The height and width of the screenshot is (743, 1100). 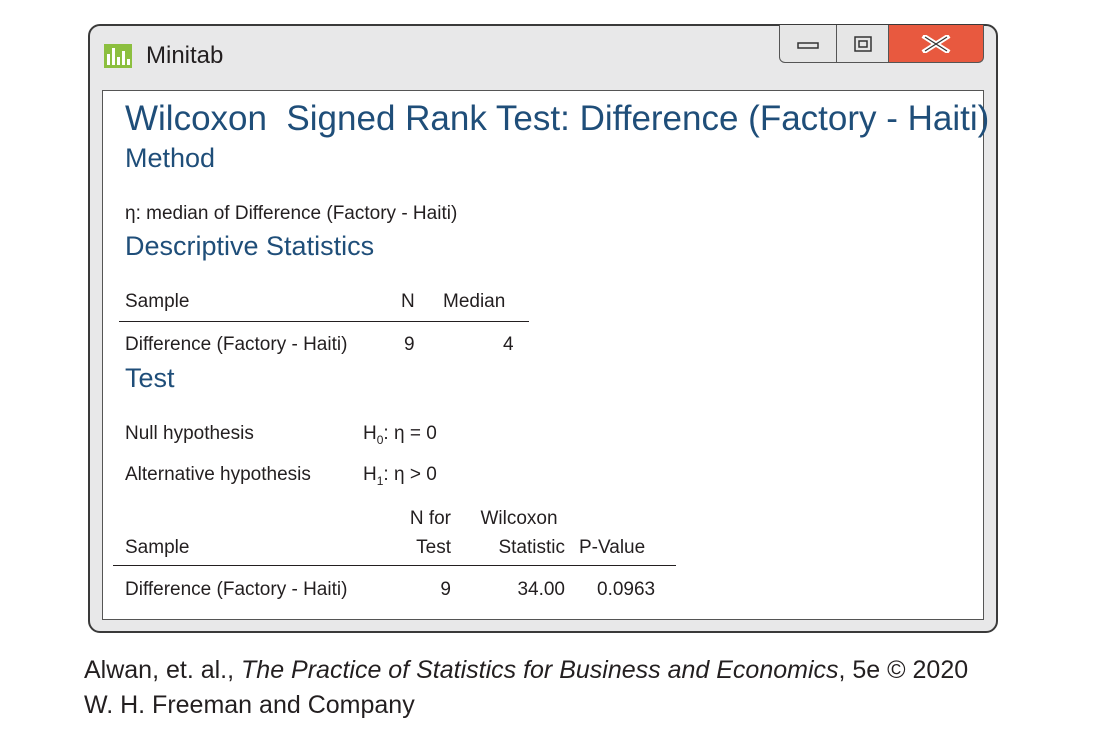 What do you see at coordinates (157, 301) in the screenshot?
I see `desc-col-sample: Sample` at bounding box center [157, 301].